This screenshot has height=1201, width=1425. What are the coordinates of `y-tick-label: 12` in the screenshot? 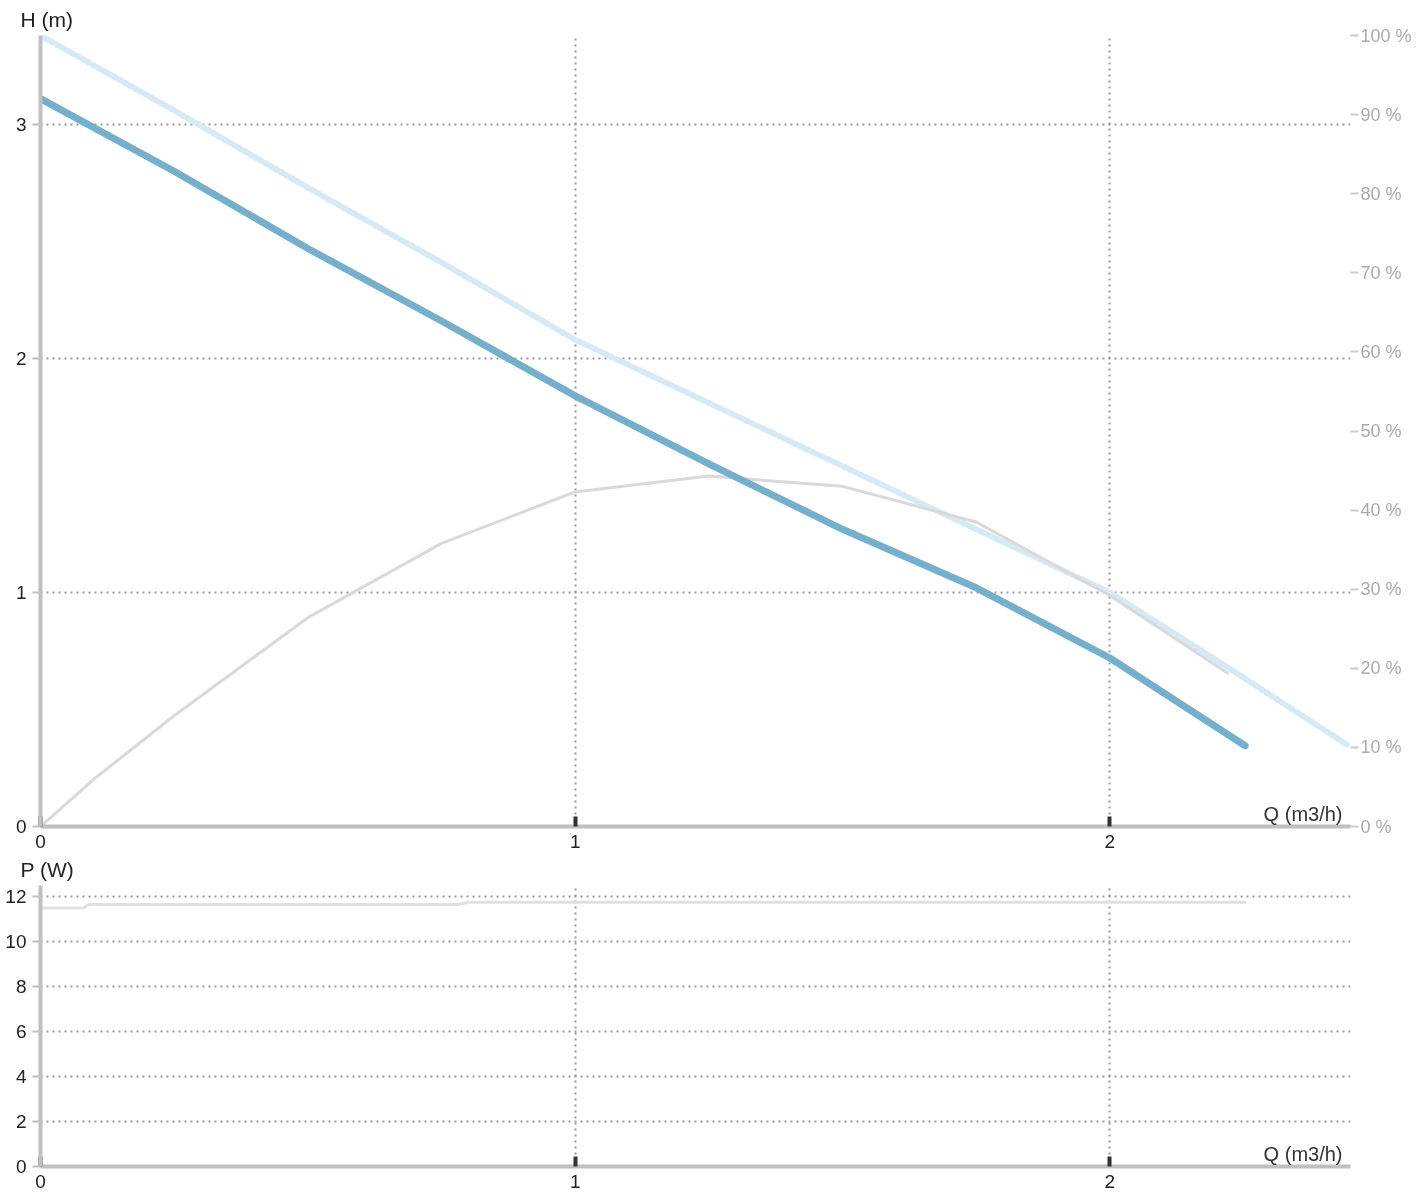 It's located at (16, 897).